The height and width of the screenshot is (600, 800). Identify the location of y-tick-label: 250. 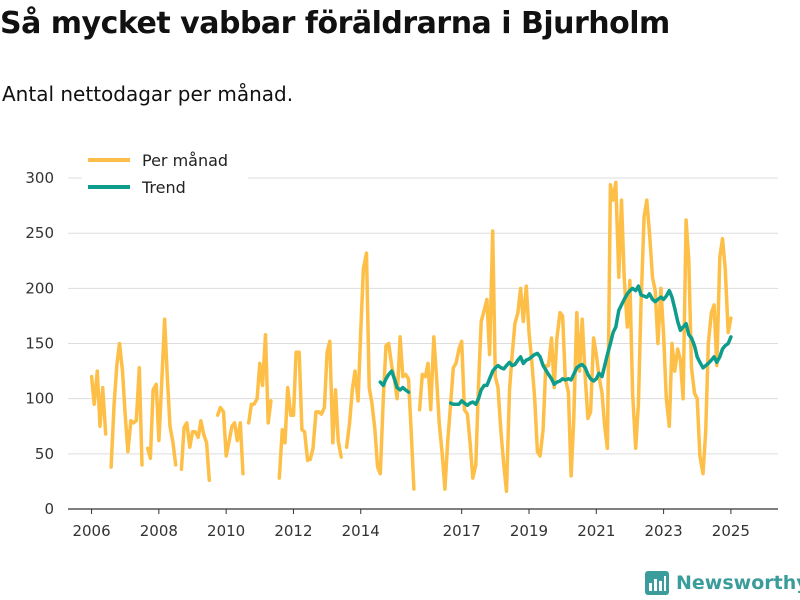
(39, 233).